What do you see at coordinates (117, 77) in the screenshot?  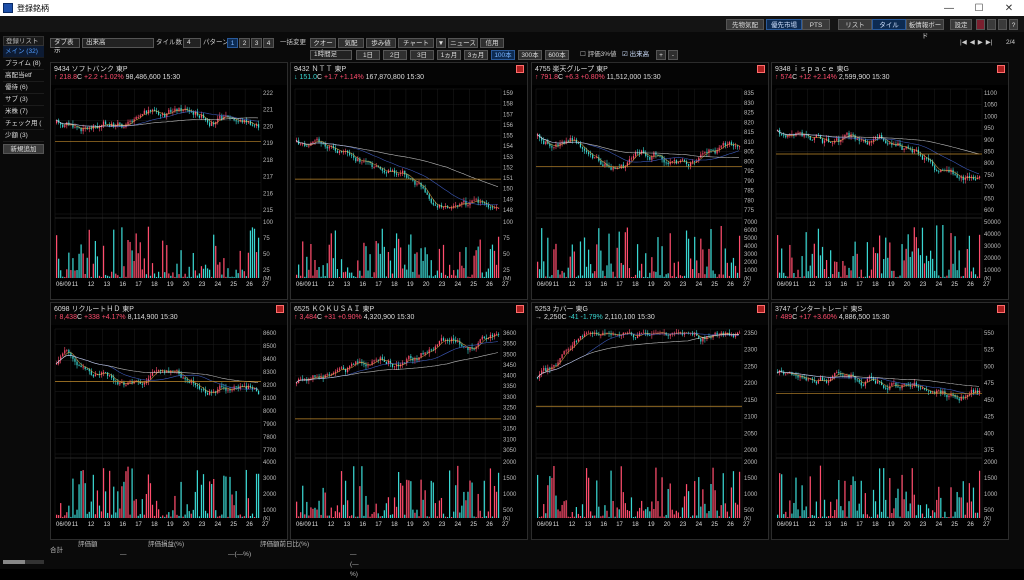 I see `tile-quote-line: ↑ 218.8C +2.2 +1.02% 98,486,600 15:30` at bounding box center [117, 77].